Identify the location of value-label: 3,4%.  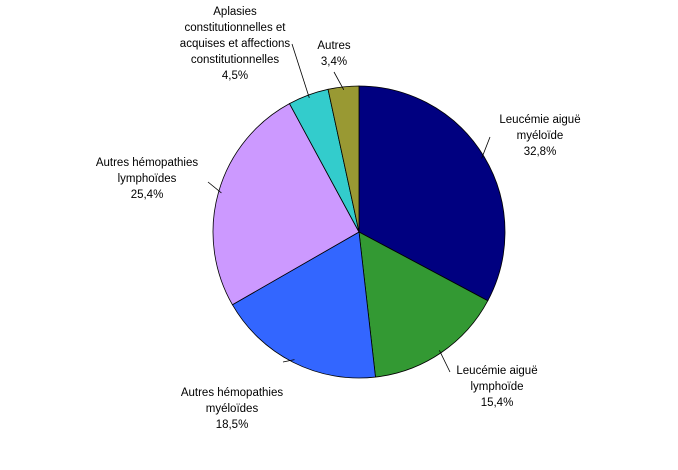
(334, 62).